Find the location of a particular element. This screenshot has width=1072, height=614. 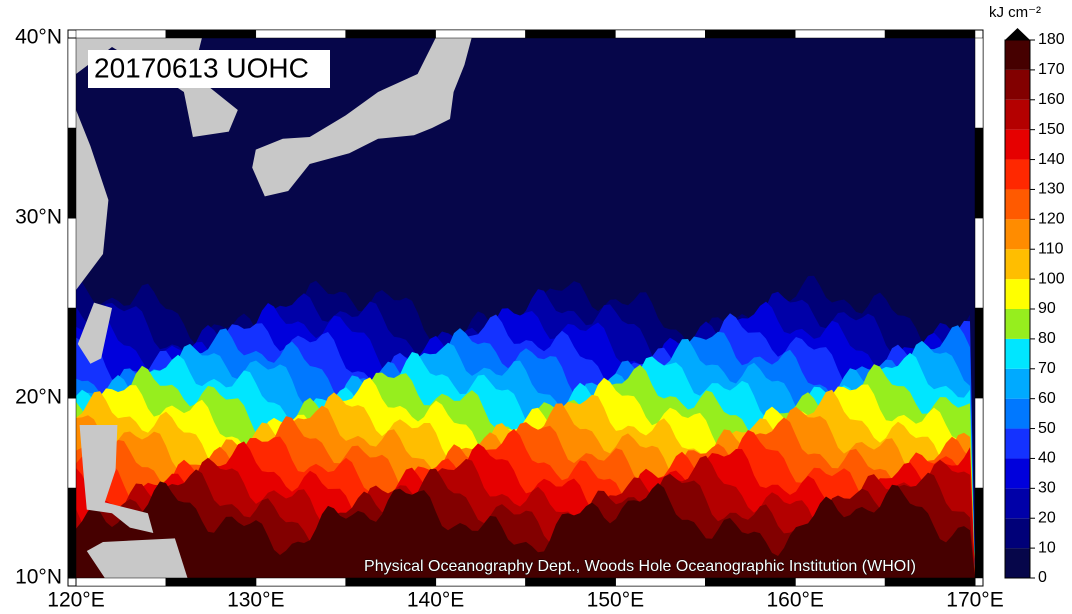

y-tick-label: 30°N is located at coordinates (38, 217).